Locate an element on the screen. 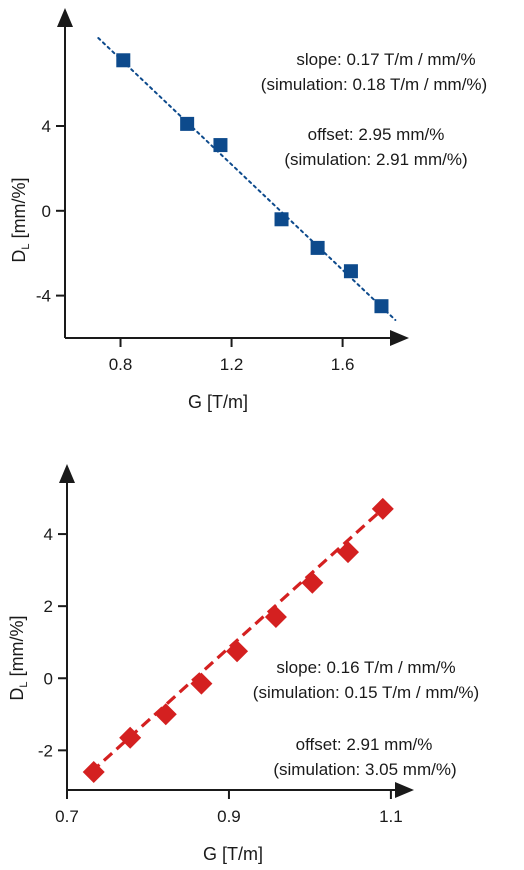 The image size is (524, 870). bottom-y-axis-title: DL [mm/%] is located at coordinates (18, 657).